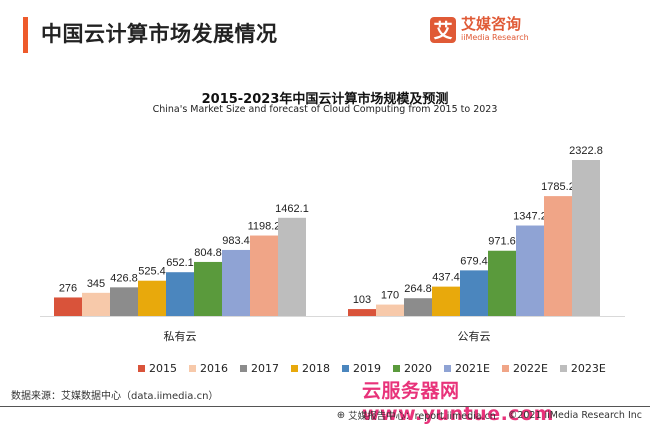  I want to click on legend-label: 2019, so click(367, 368).